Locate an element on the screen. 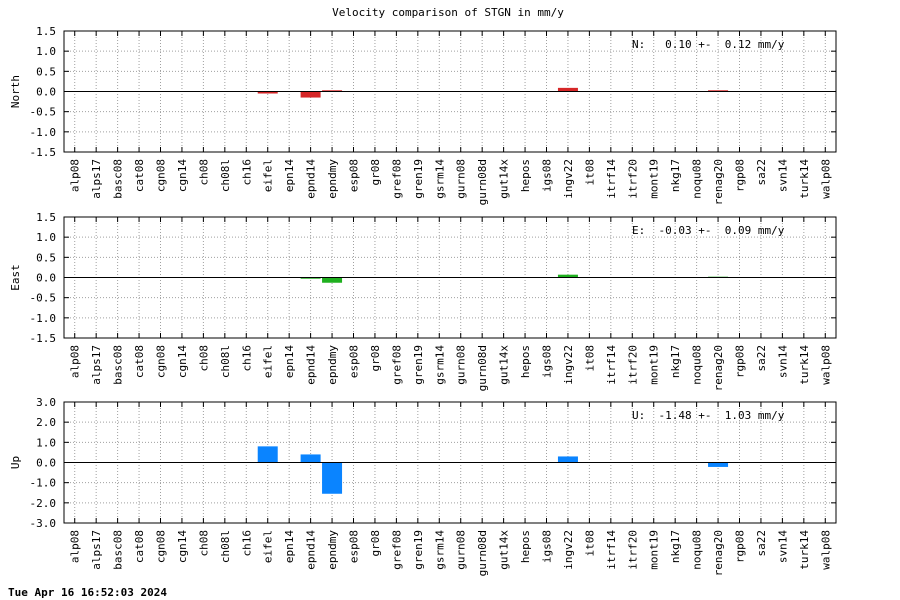  stats-annotation: N: 0.10 +- 0.12 mm/y is located at coordinates (708, 44).